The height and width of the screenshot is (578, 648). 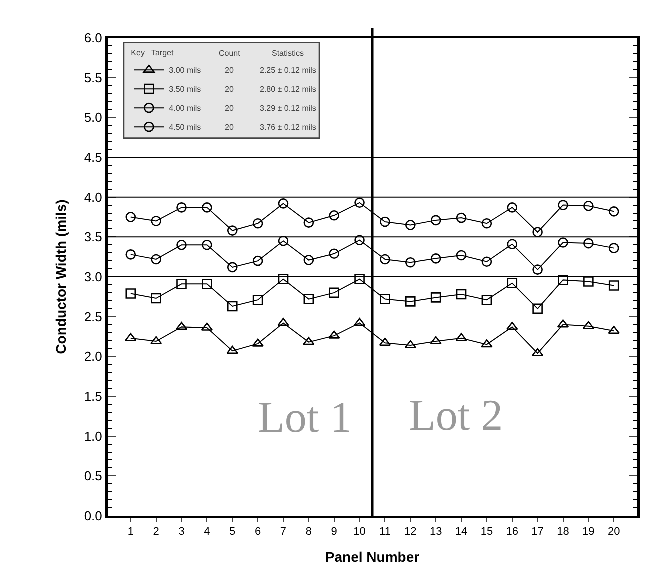 I want to click on x-tick-label: 11, so click(x=385, y=532).